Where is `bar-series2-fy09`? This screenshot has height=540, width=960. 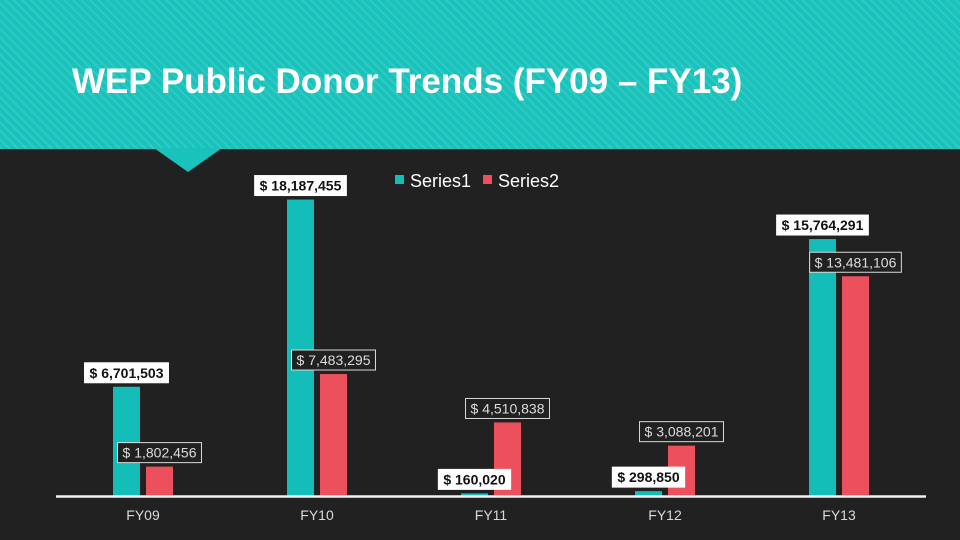 bar-series2-fy09 is located at coordinates (159, 481).